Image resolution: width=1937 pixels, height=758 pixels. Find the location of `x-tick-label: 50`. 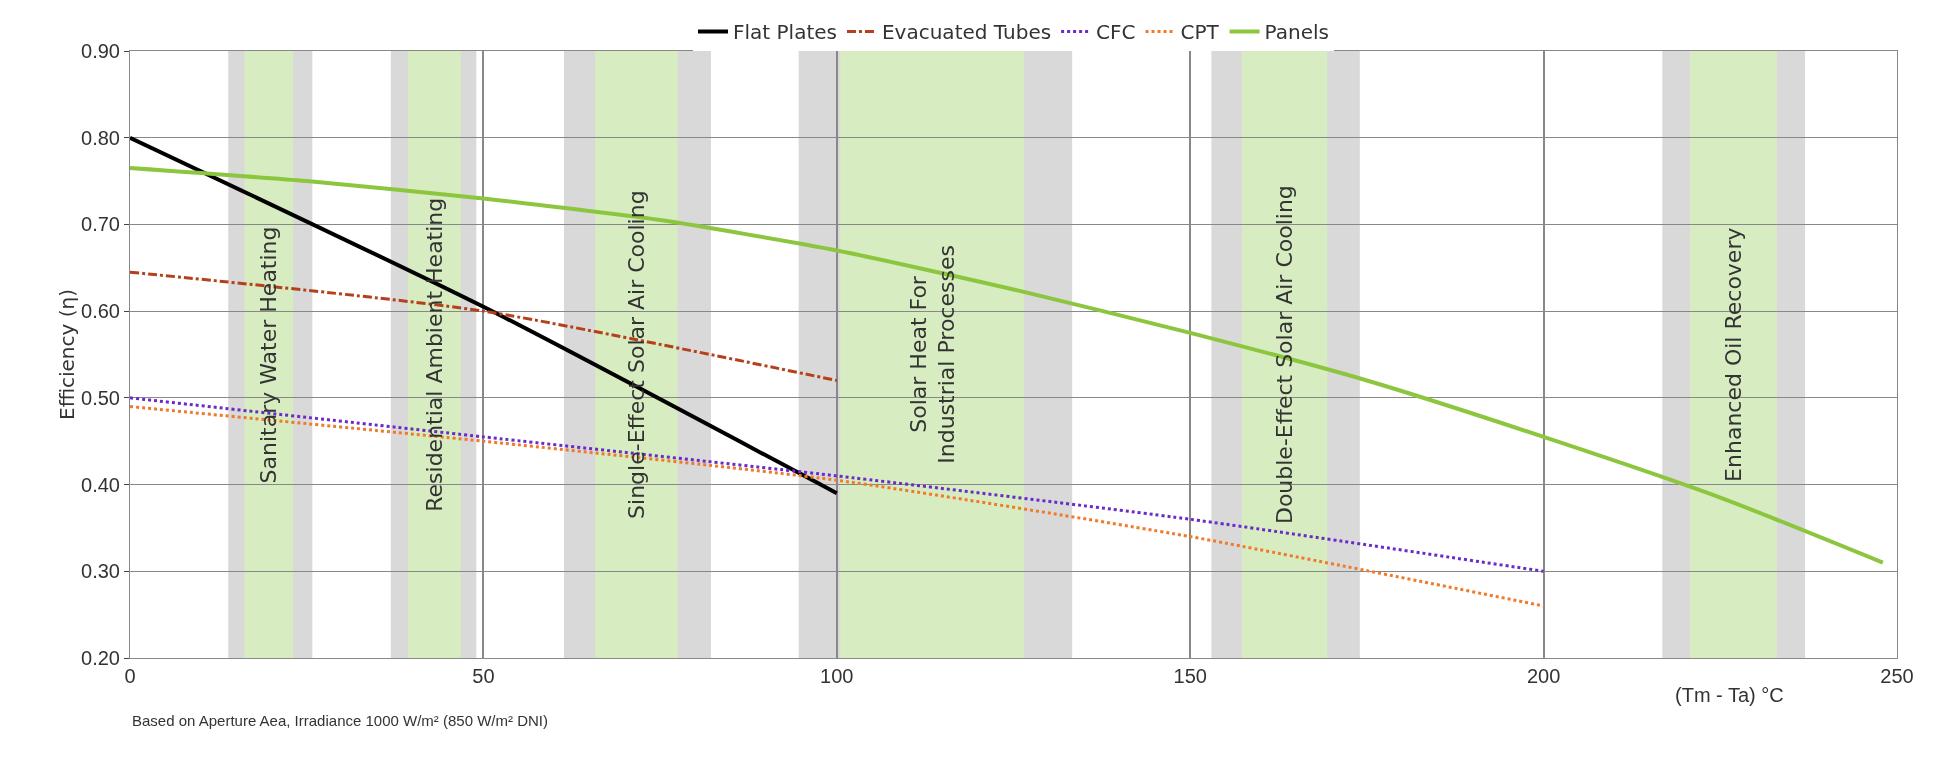

x-tick-label: 50 is located at coordinates (483, 676).